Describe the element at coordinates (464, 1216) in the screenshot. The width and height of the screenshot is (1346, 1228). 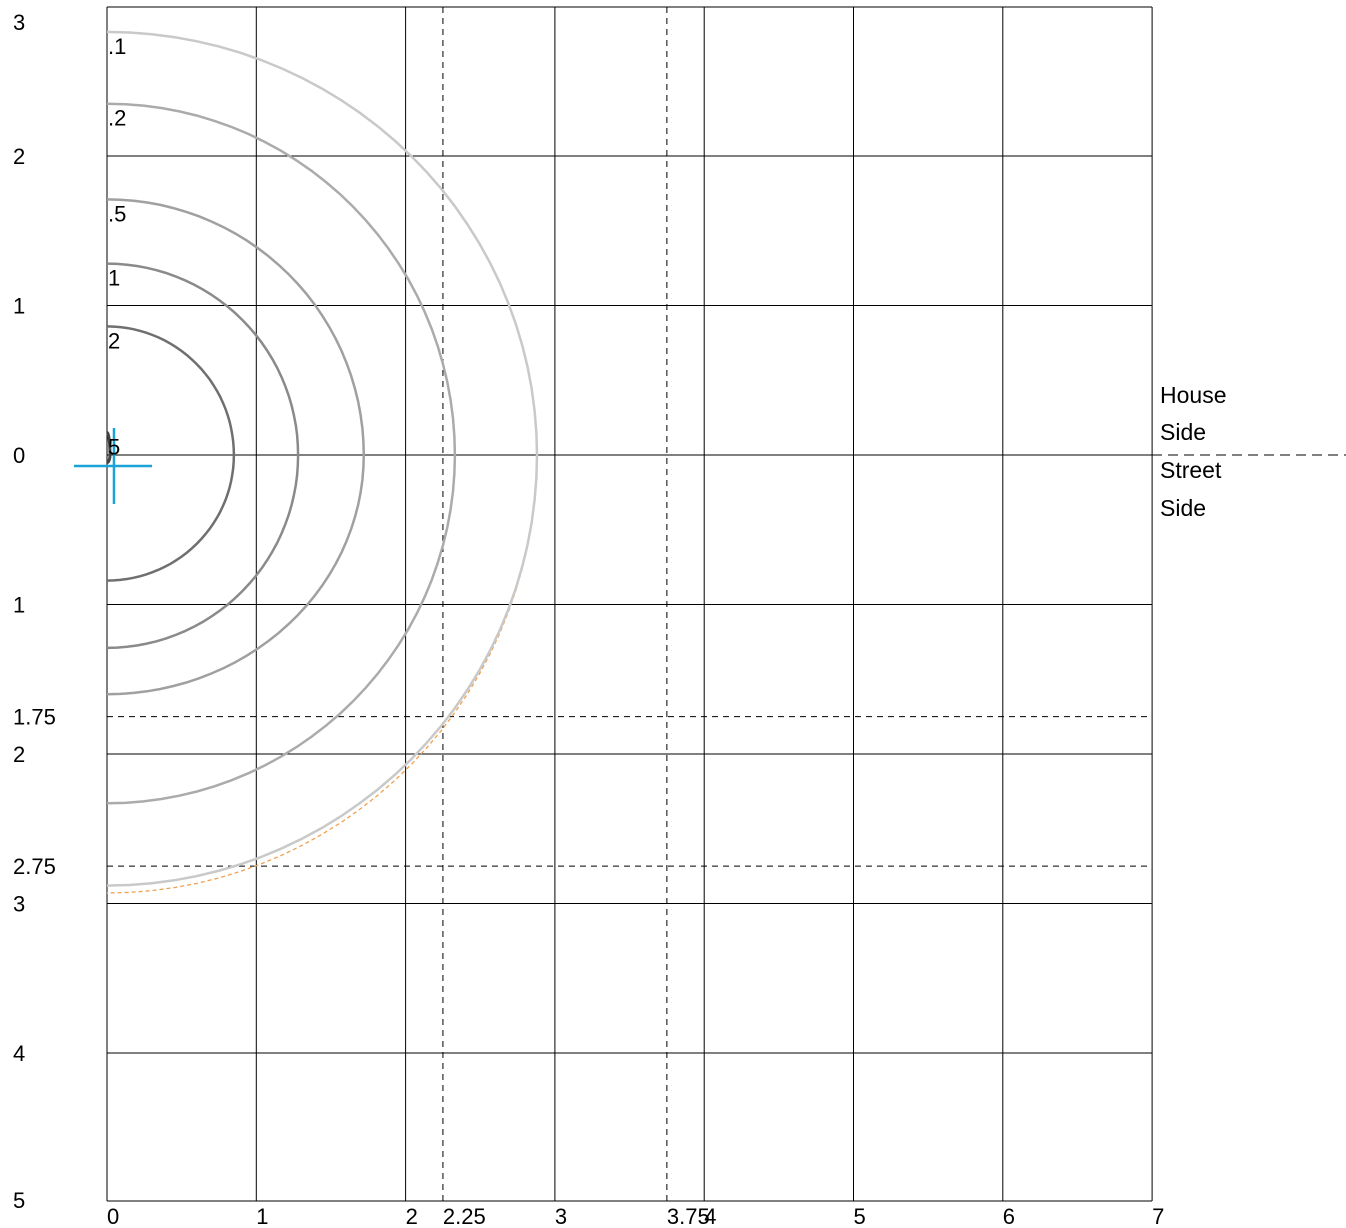
I see `x-tick-label: 2.25` at that location.